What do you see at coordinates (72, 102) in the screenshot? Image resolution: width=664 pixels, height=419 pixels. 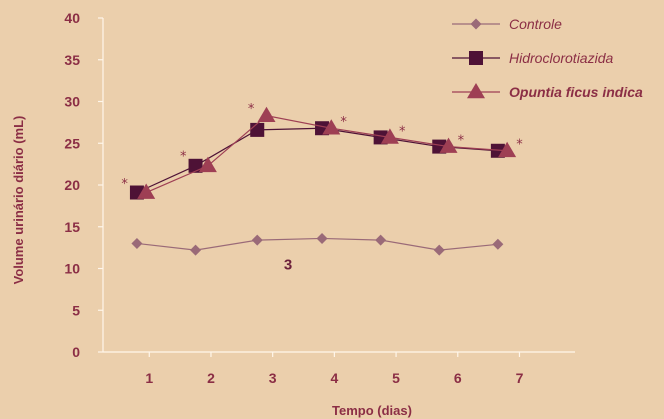 I see `y-tick-label: 30` at bounding box center [72, 102].